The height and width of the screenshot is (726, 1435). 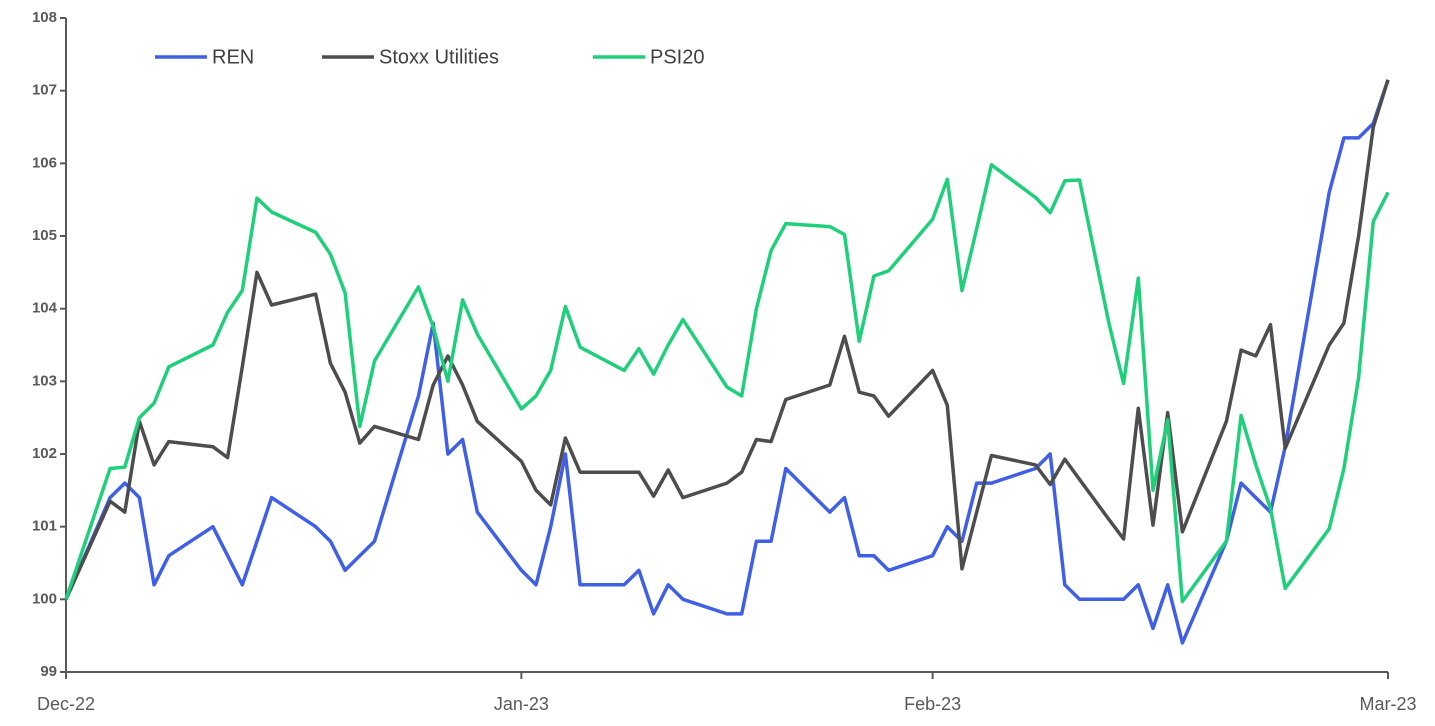 I want to click on y-tick-label: 103, so click(x=44, y=380).